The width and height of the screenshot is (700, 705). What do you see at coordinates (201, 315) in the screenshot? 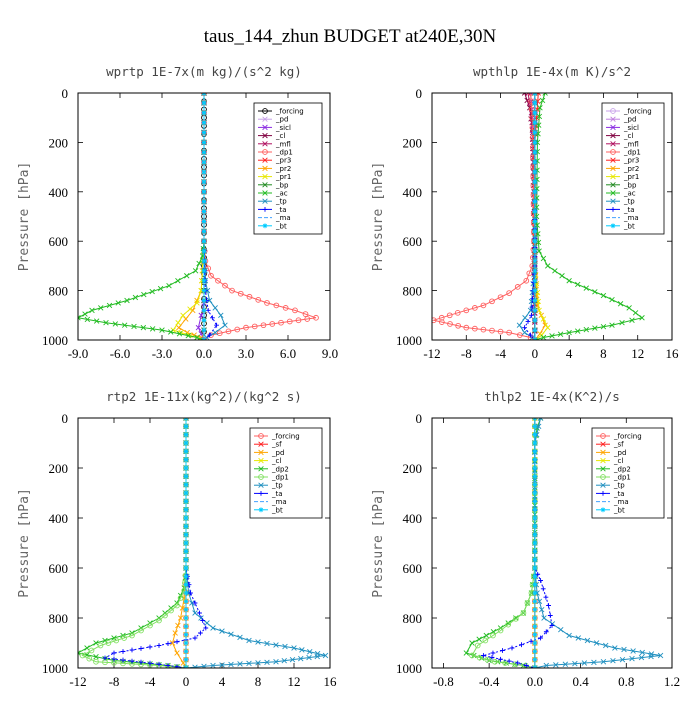
I see `point_sicl` at bounding box center [201, 315].